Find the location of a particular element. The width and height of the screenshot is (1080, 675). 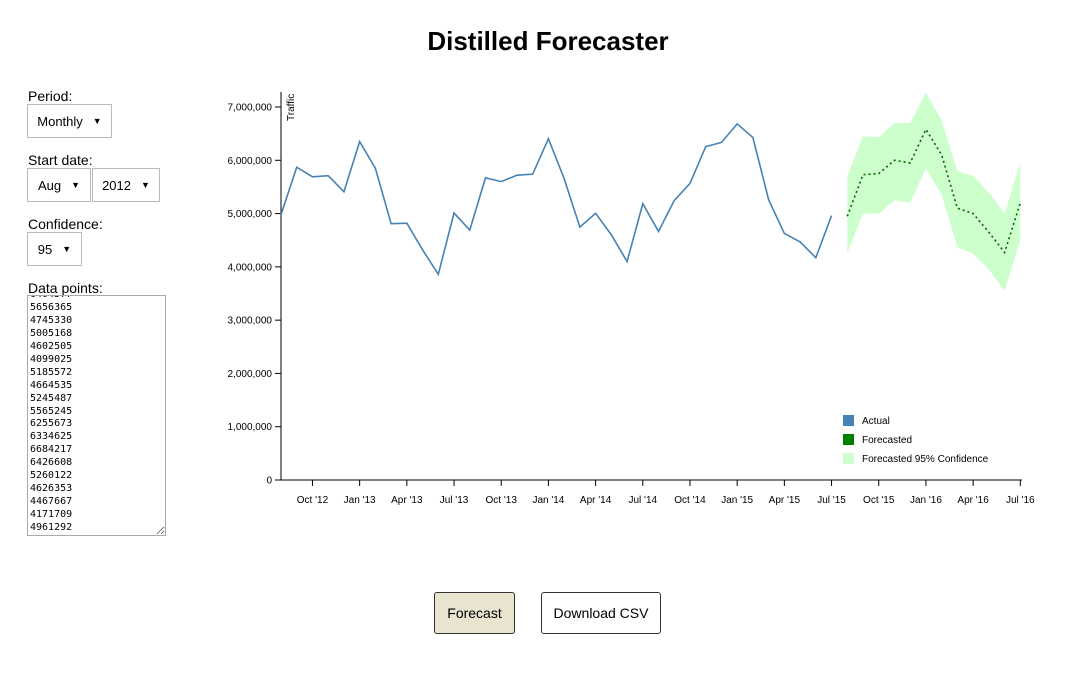

period-select: Monthly ▼ is located at coordinates (69, 121).